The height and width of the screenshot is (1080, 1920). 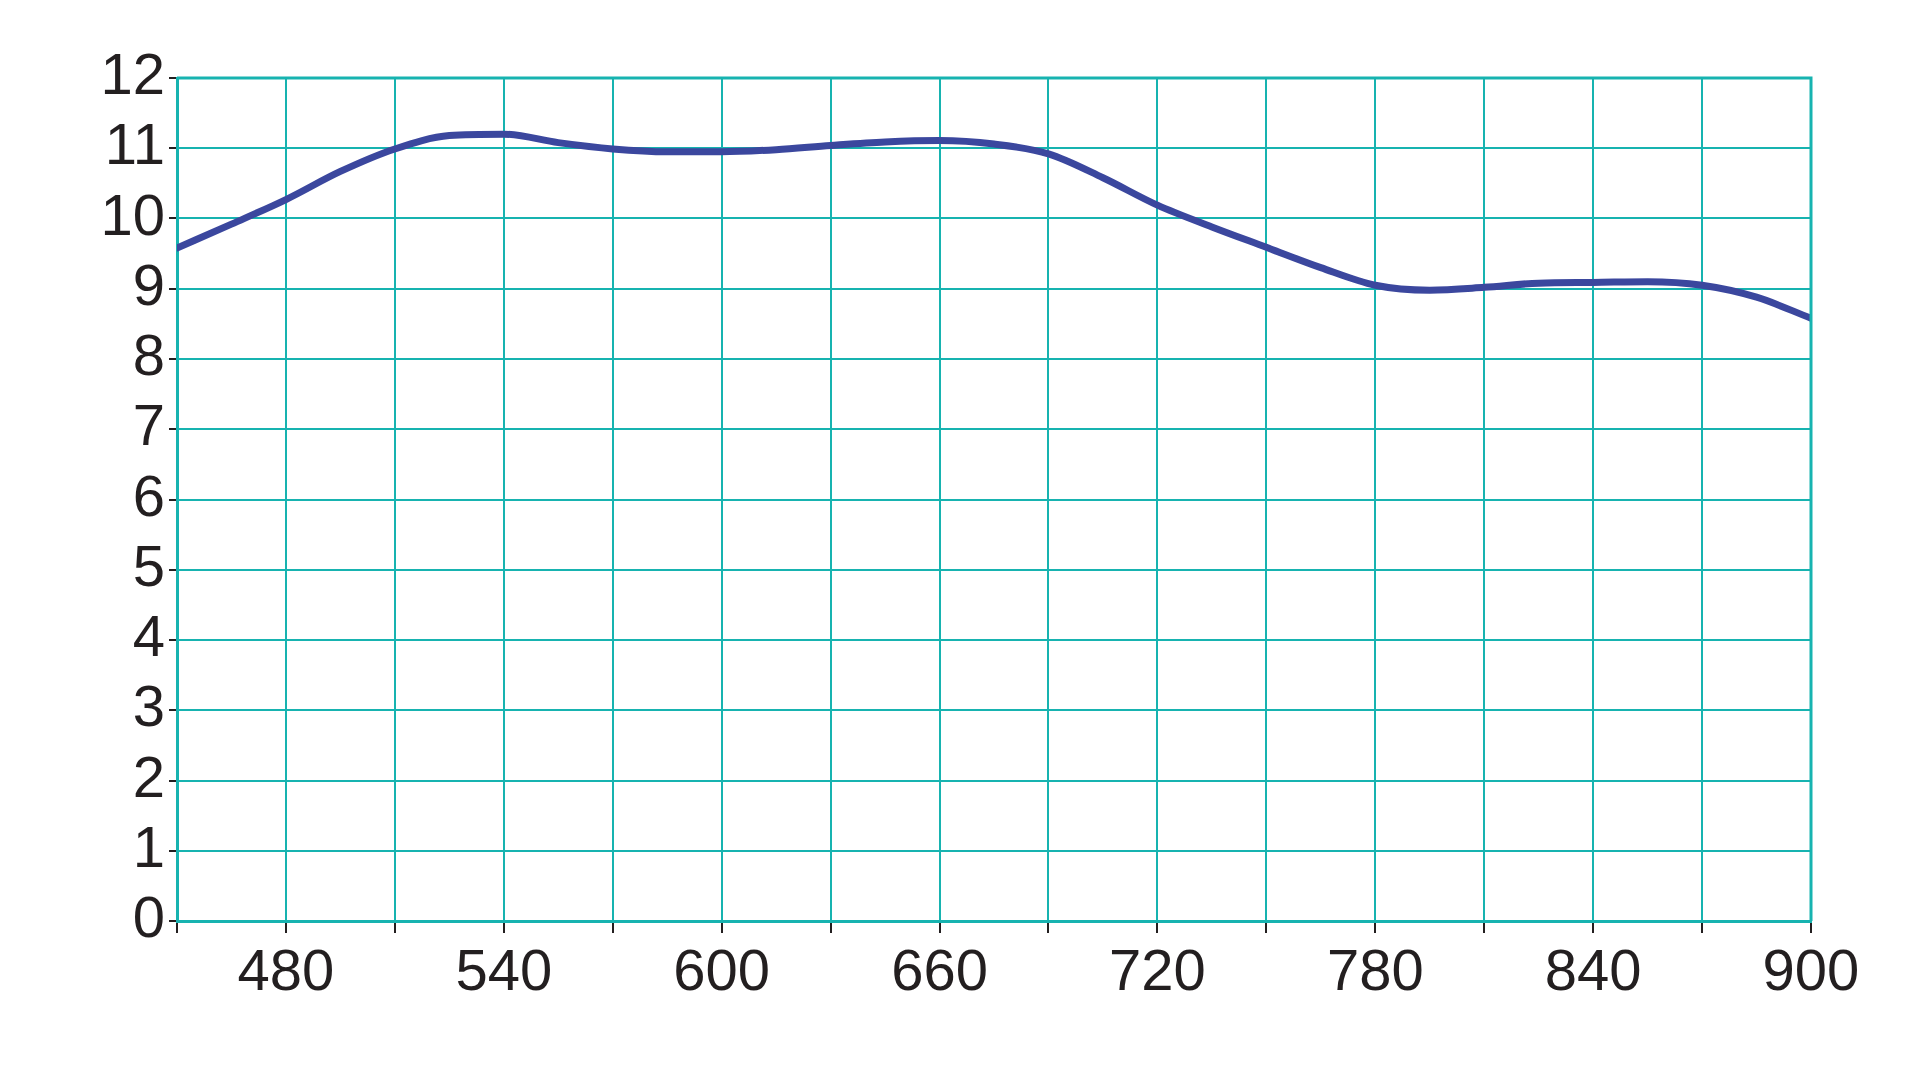 What do you see at coordinates (148, 425) in the screenshot?
I see `y-tick-label: 7` at bounding box center [148, 425].